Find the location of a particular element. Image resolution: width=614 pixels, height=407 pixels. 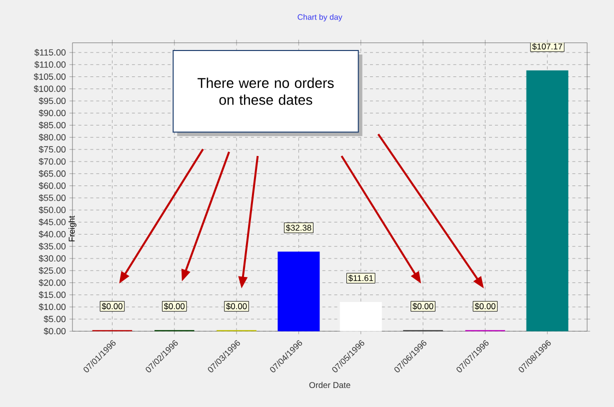

y-tick-label: $95.00 is located at coordinates (52, 101).